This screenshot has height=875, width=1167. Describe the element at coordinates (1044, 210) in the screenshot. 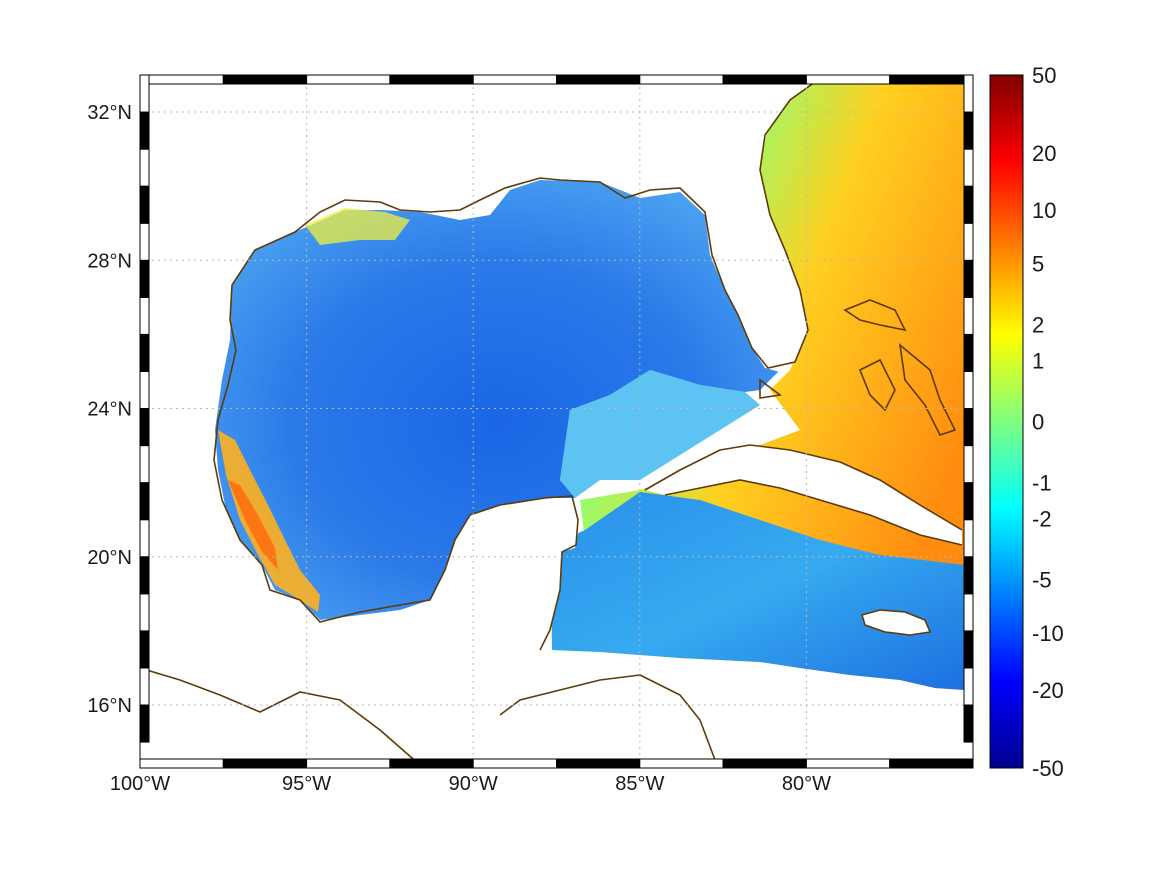

I see `colorbar-tick-label: 10` at that location.